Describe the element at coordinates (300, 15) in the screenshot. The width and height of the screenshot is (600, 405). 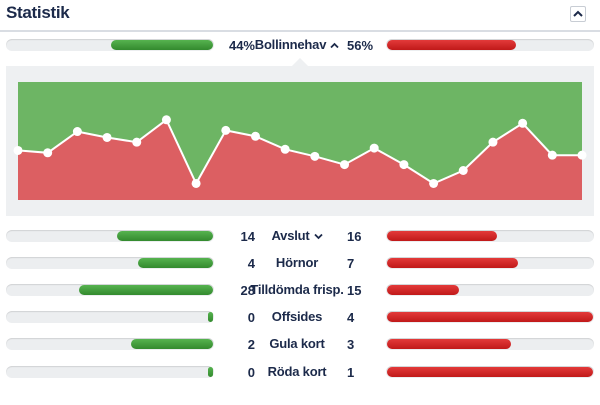
I see `stats-header: Statistik` at that location.